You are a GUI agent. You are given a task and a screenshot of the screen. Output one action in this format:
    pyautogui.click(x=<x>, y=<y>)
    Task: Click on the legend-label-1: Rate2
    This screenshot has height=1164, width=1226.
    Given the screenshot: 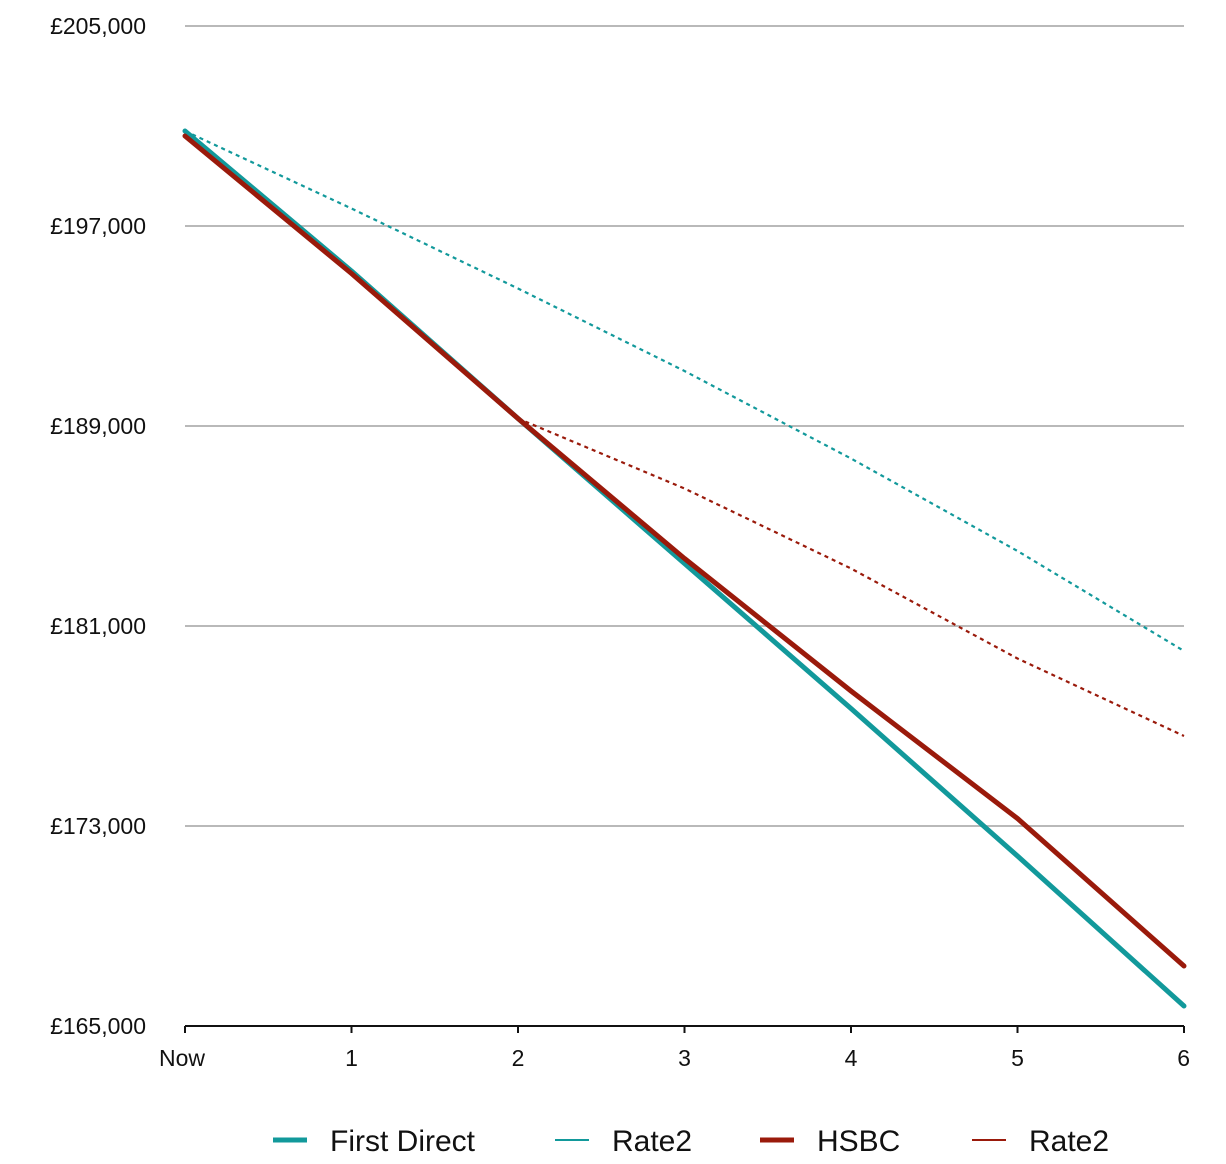 What is the action you would take?
    pyautogui.click(x=652, y=1141)
    